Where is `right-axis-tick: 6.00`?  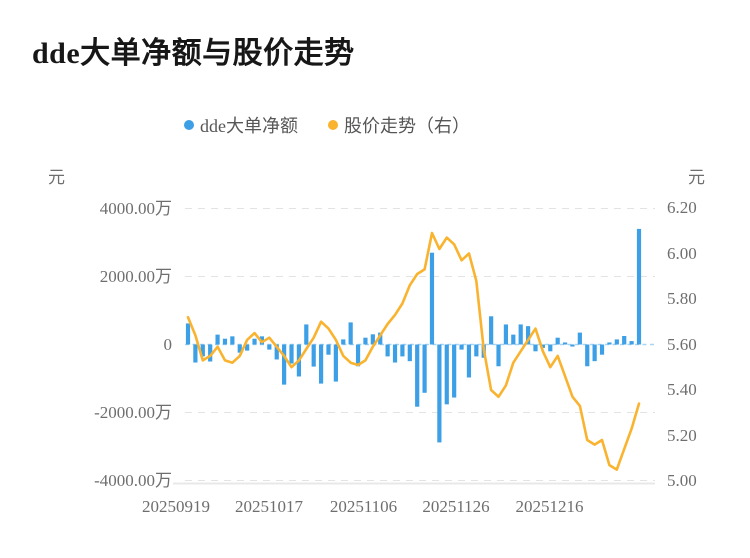
right-axis-tick: 6.00 is located at coordinates (682, 253).